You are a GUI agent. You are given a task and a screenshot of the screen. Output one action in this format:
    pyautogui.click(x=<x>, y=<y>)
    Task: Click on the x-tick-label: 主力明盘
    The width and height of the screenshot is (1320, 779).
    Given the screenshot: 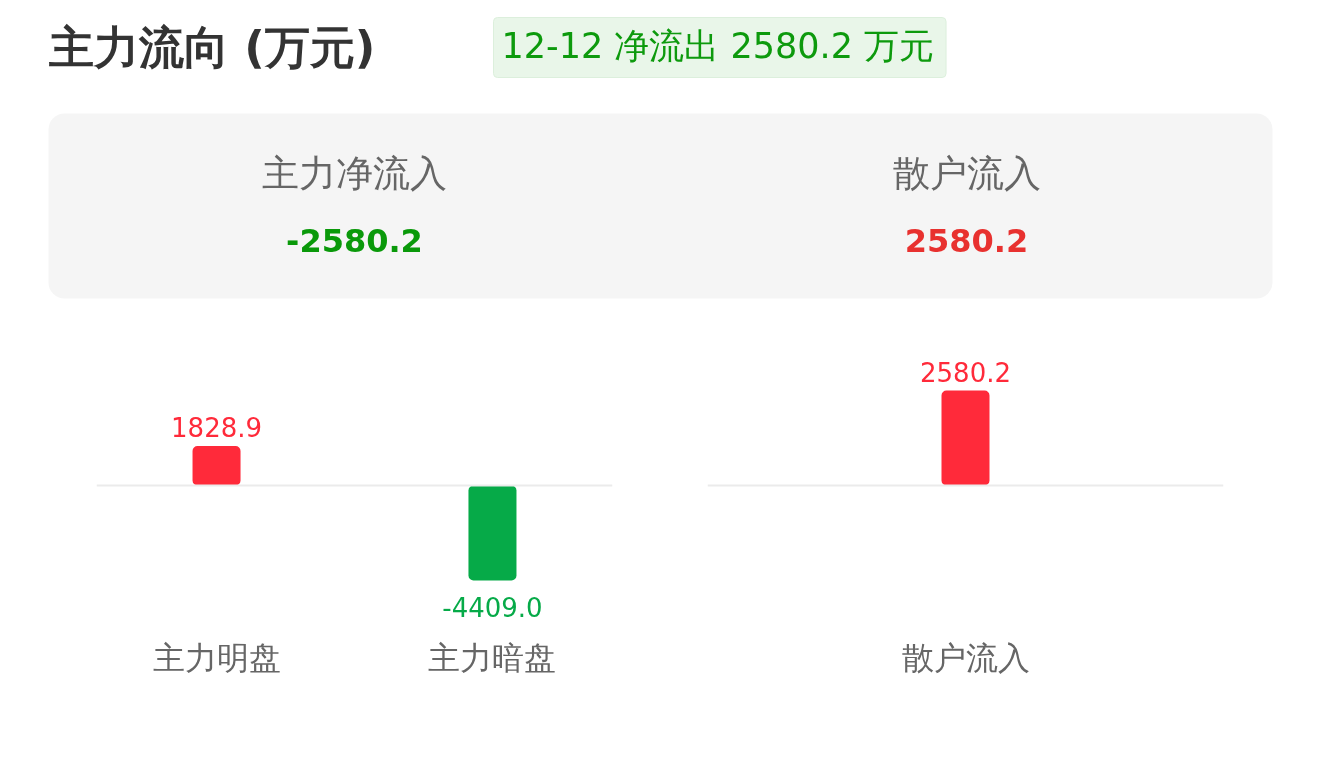 What is the action you would take?
    pyautogui.click(x=216, y=657)
    